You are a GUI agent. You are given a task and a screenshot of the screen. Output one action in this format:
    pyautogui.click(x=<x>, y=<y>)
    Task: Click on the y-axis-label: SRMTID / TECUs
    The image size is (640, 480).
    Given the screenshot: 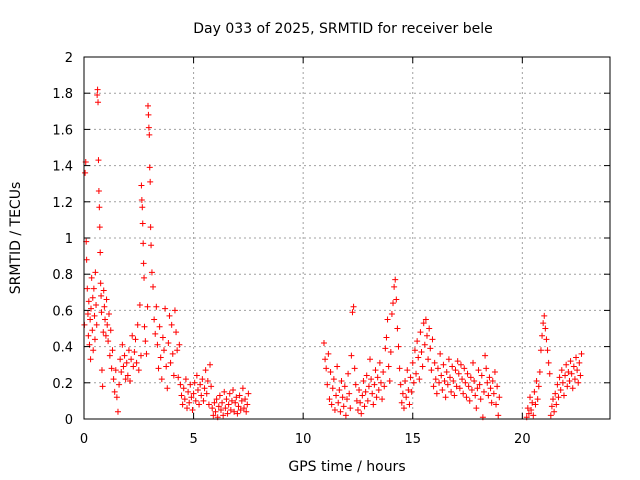 What is the action you would take?
    pyautogui.click(x=16, y=238)
    